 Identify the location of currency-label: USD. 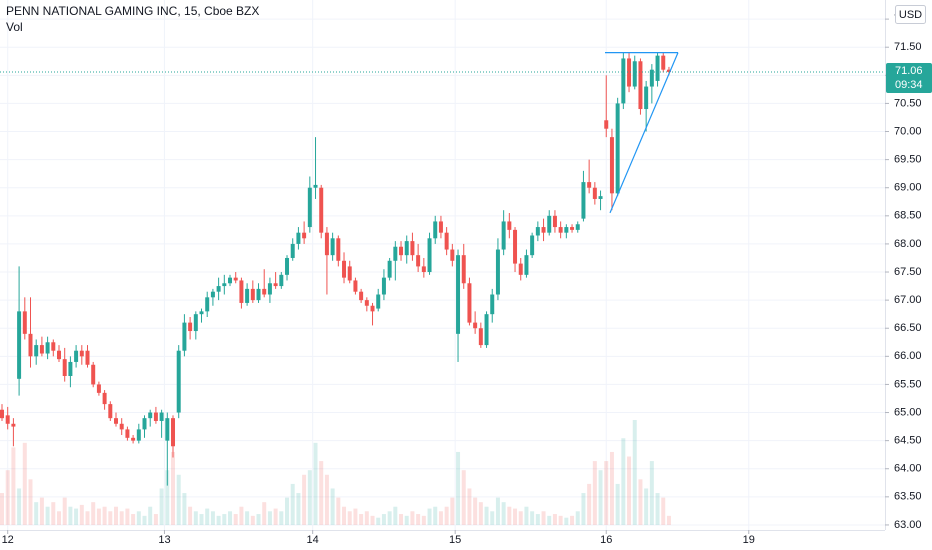
(910, 15).